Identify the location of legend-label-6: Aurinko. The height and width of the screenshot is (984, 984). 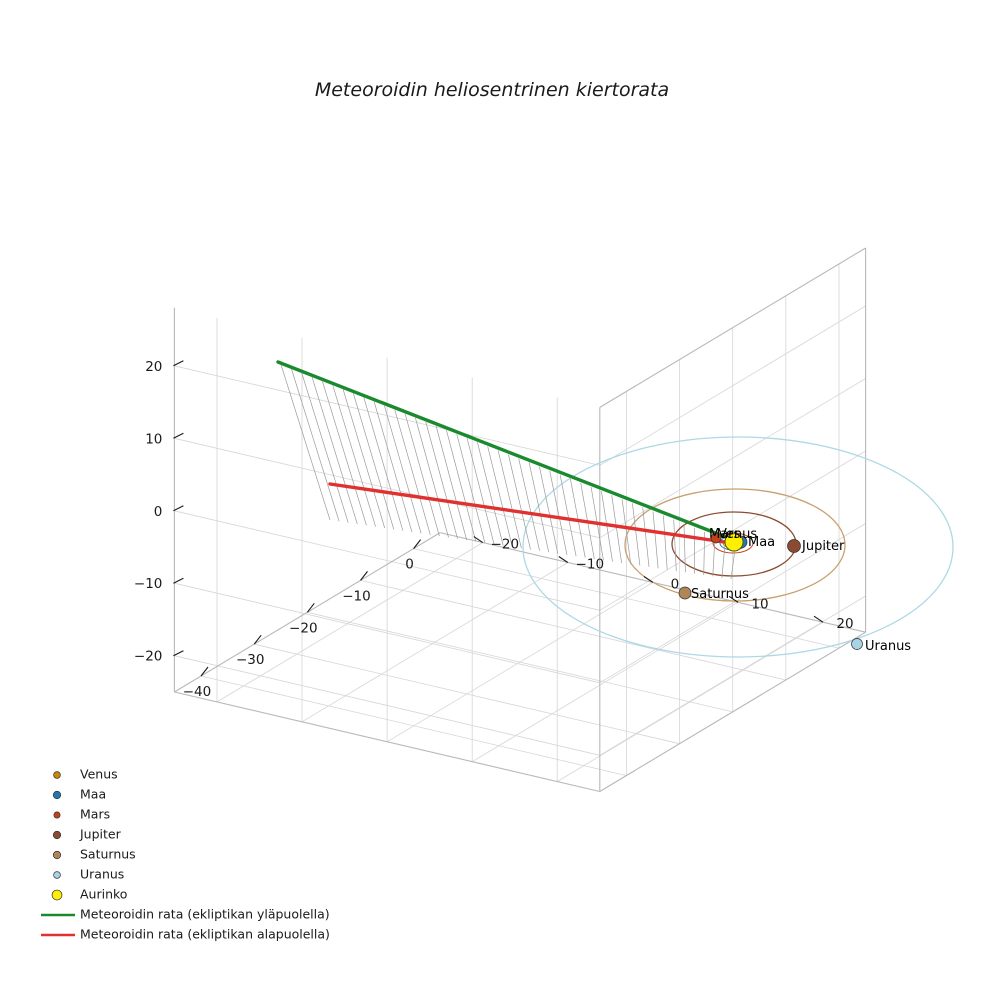
(103, 894).